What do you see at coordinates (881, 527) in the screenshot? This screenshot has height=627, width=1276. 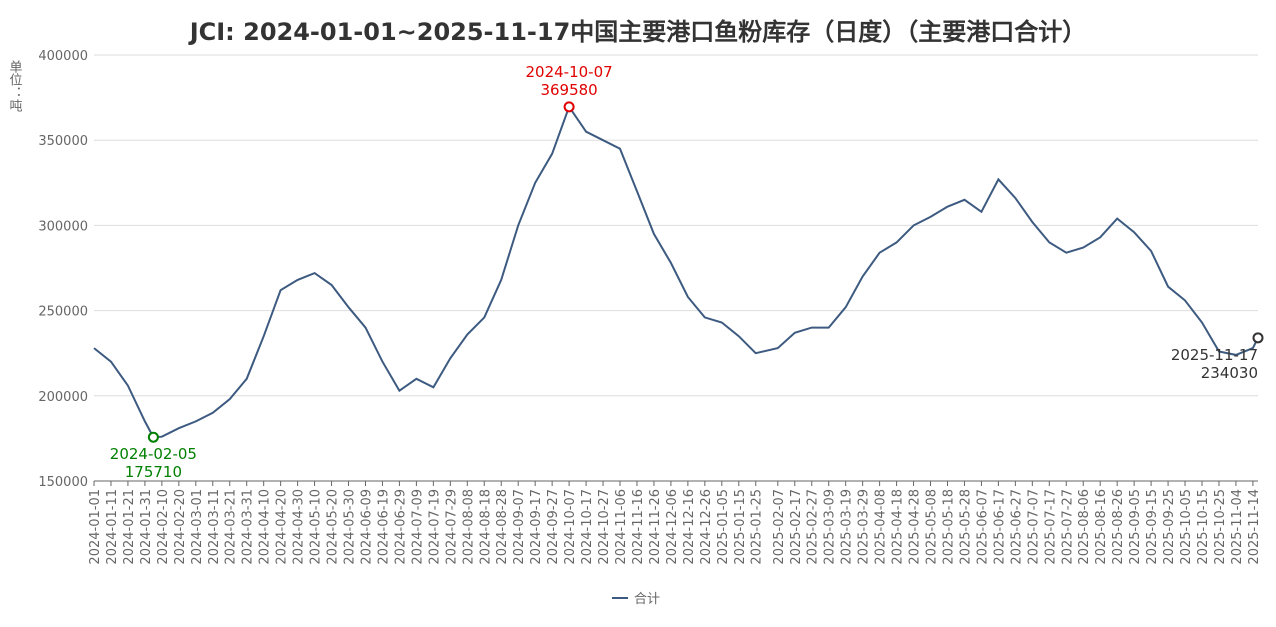 I see `x-tick-label: 2025-04-08` at bounding box center [881, 527].